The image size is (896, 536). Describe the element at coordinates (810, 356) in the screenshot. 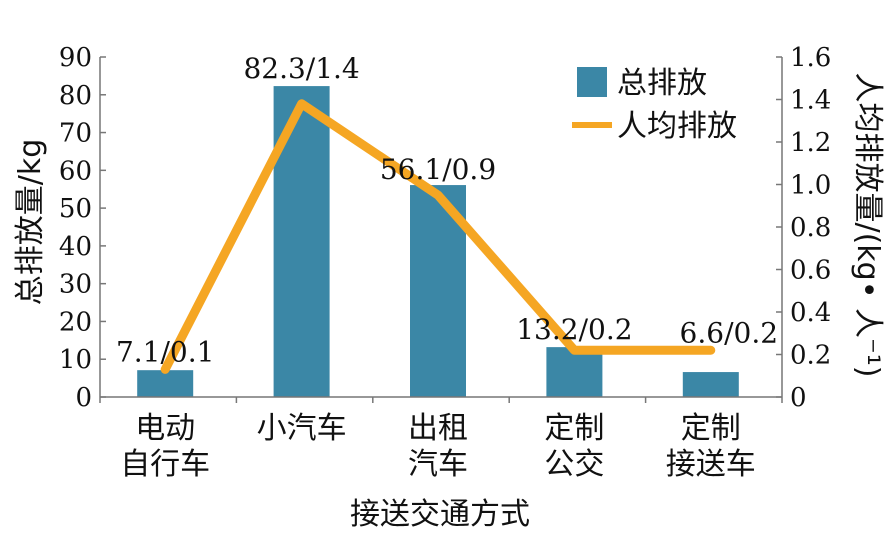

I see `right-tick-label: 0.2` at that location.